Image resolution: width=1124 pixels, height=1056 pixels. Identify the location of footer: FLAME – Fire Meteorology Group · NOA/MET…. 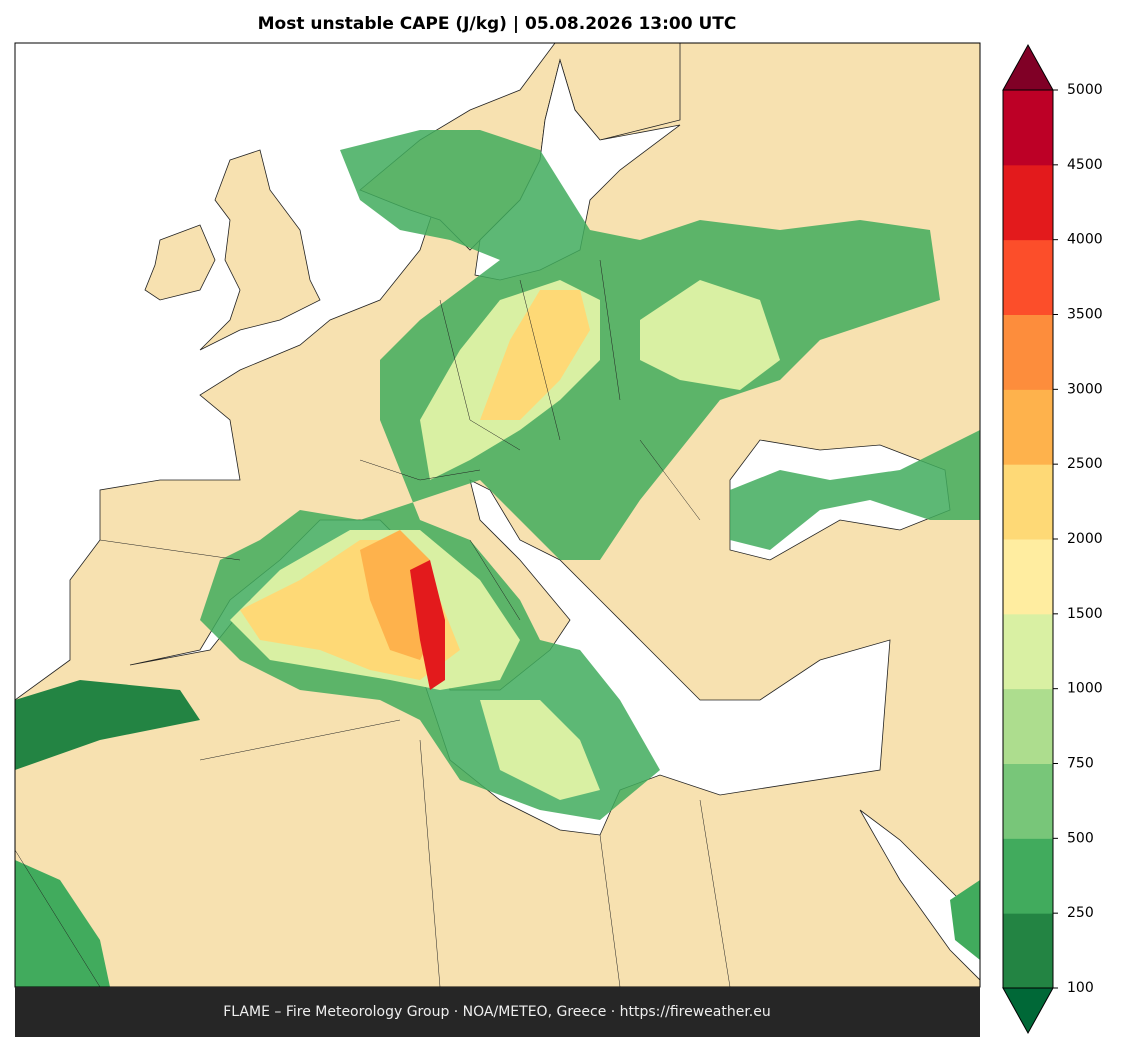
(497, 1012).